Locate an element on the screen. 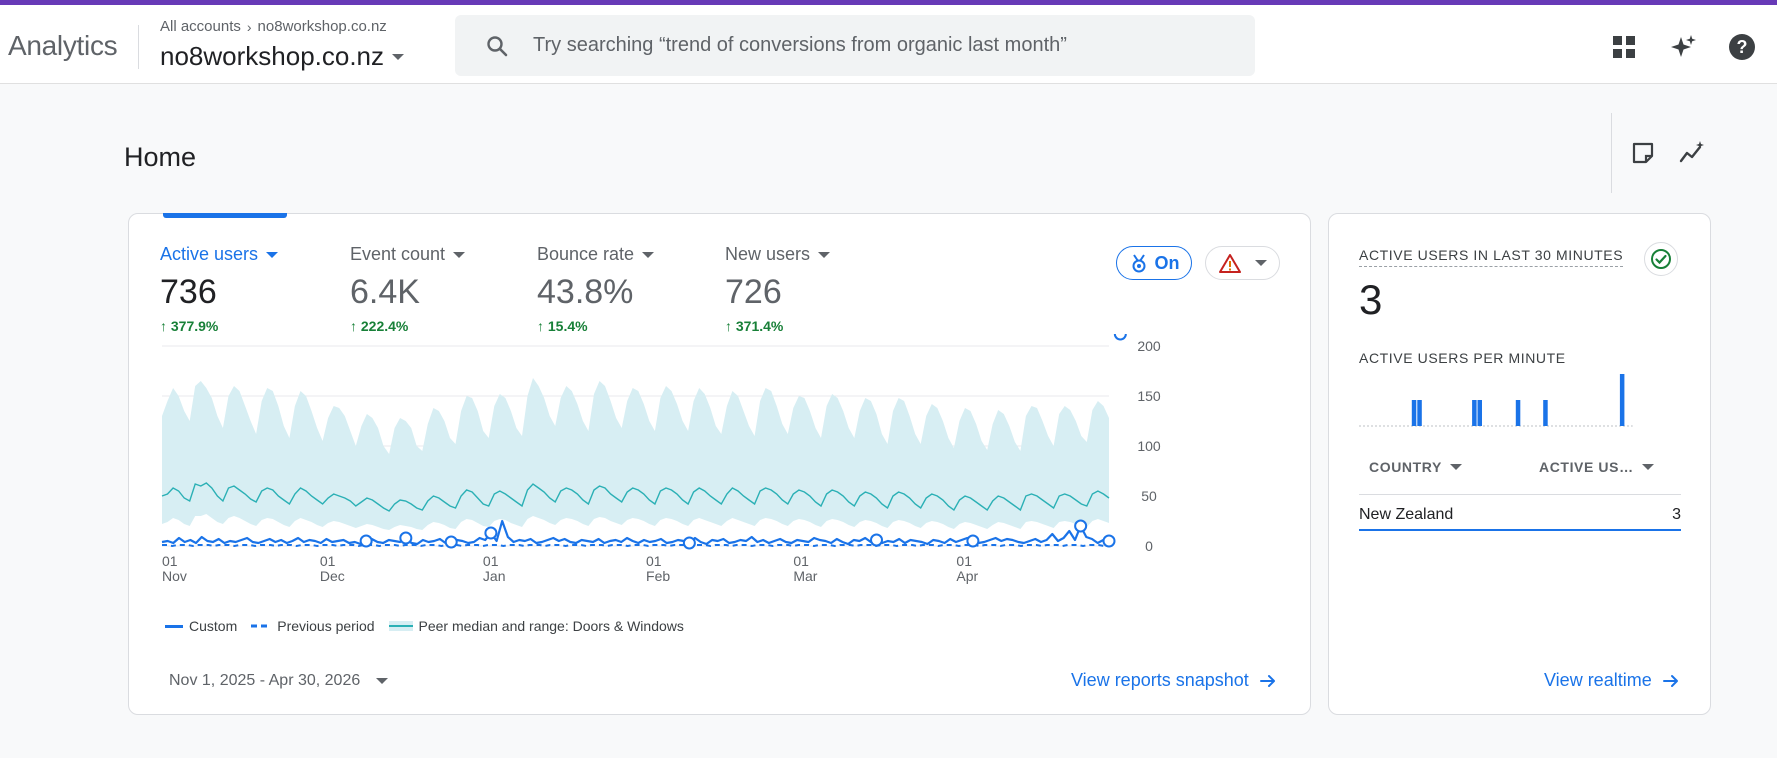 The image size is (1777, 758). y-tick-label: 200 is located at coordinates (1149, 346).